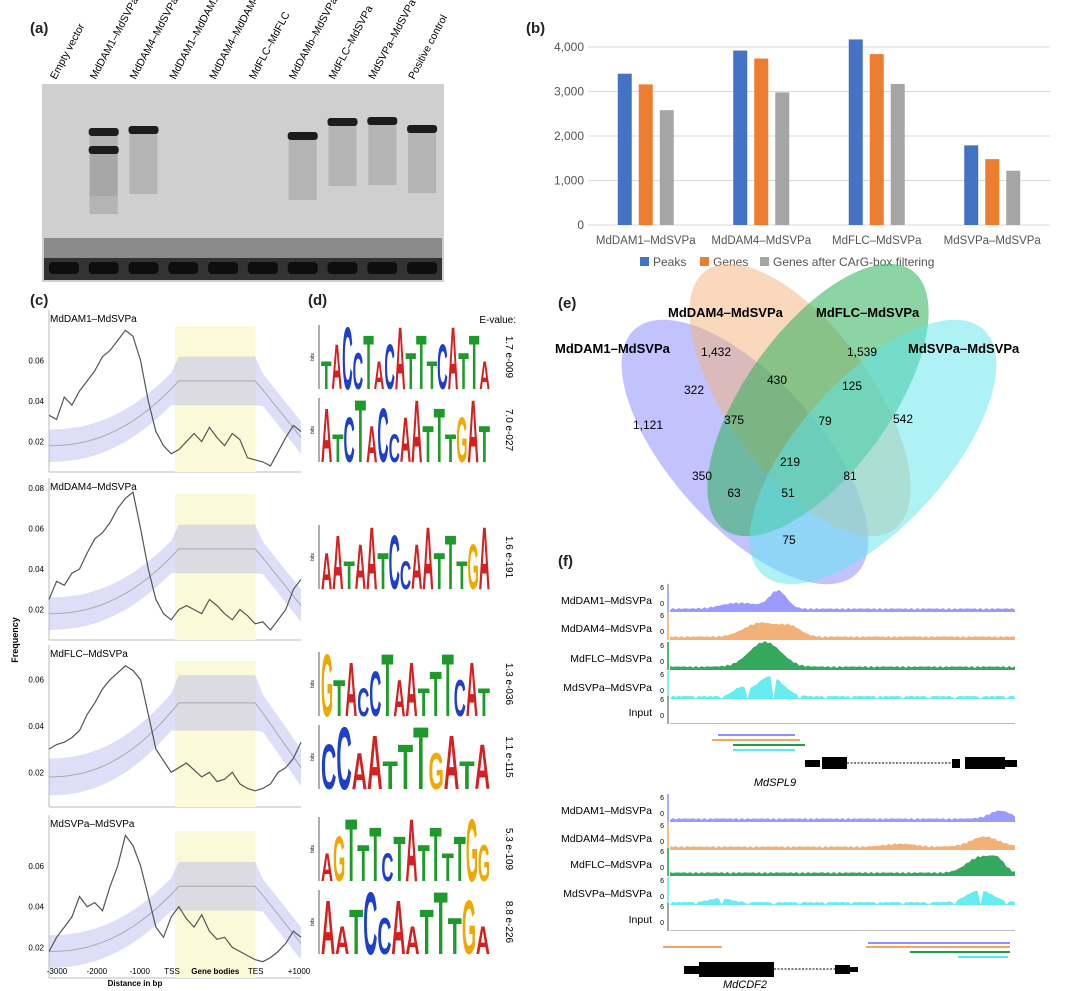 This screenshot has height=991, width=1080. What do you see at coordinates (143, 268) in the screenshot?
I see `gel-lane-3-probe` at bounding box center [143, 268].